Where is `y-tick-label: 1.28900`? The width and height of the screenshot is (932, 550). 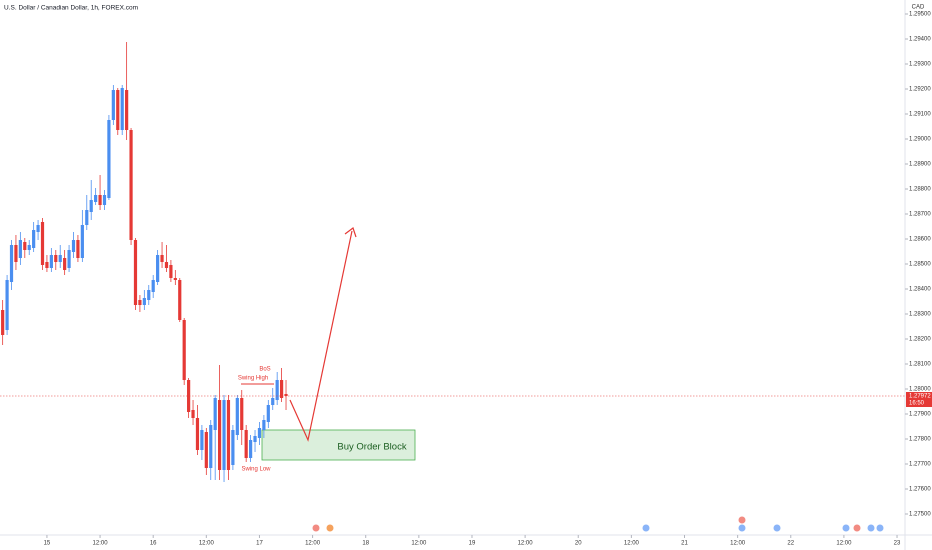
y-tick-label: 1.28900 is located at coordinates (920, 165).